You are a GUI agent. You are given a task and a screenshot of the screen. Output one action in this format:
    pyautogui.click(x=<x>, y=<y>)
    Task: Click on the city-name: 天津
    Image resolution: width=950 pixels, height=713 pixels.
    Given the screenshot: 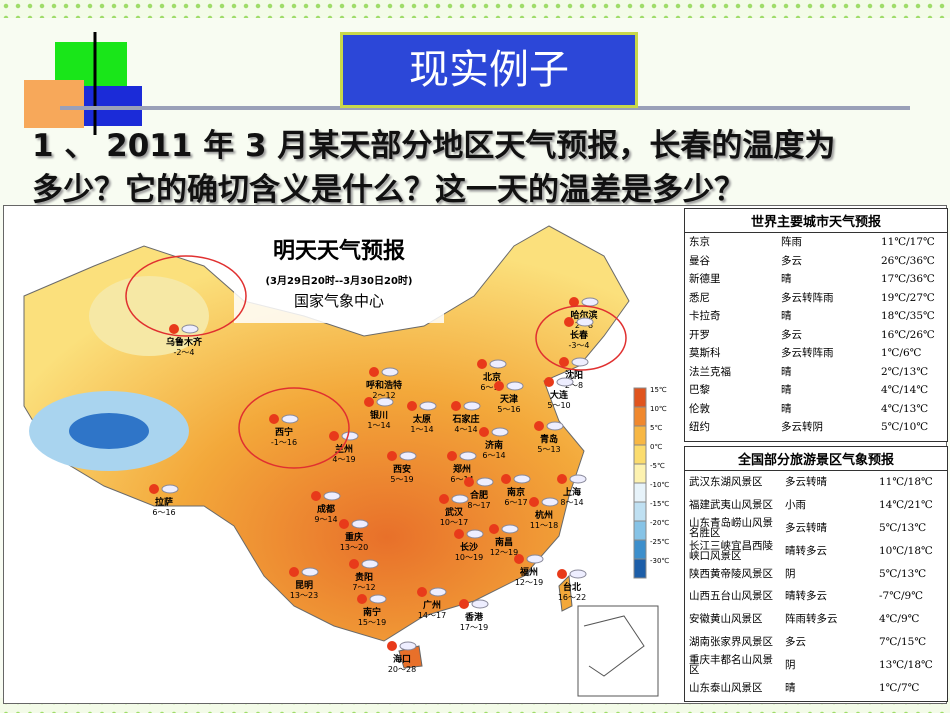 What is the action you would take?
    pyautogui.click(x=509, y=399)
    